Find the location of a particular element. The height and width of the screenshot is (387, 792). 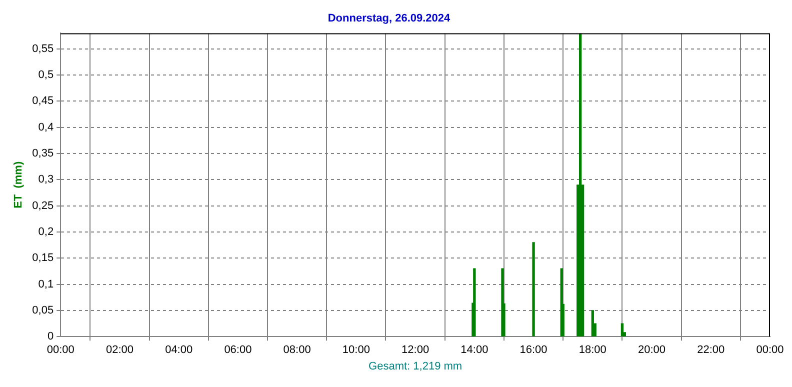

x-tick-label: 22:00 is located at coordinates (711, 350).